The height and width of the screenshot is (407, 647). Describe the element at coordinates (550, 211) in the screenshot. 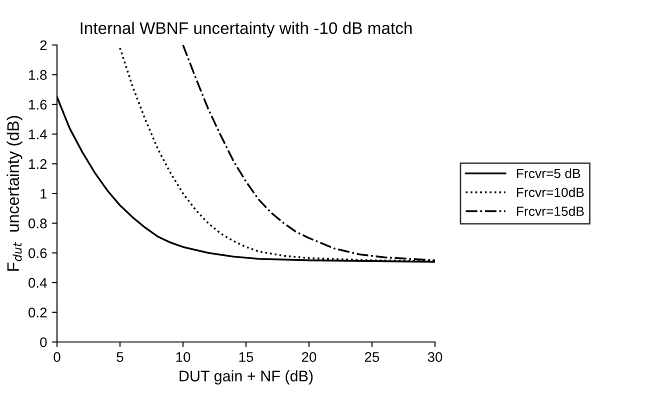

I see `legend-label: Frcvr=15dB` at that location.